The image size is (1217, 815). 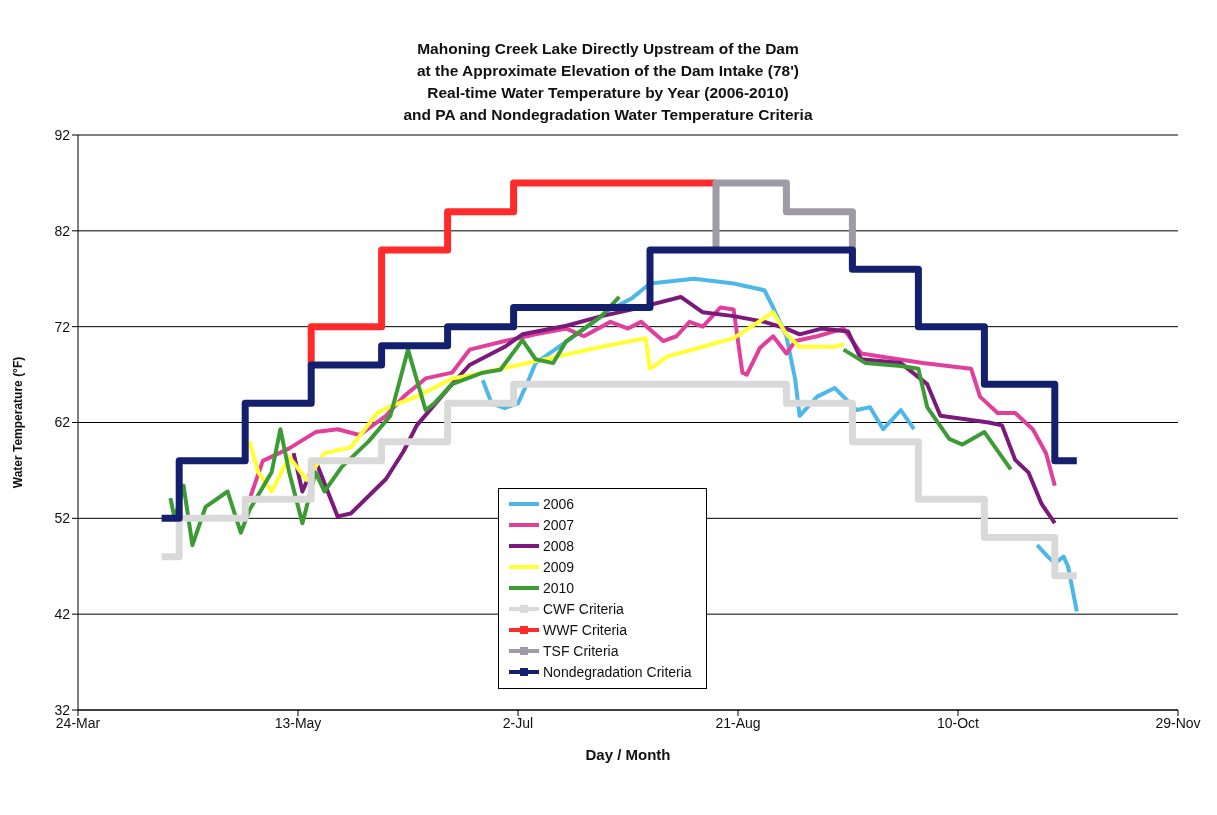 What do you see at coordinates (18, 422) in the screenshot?
I see `y-axis-title: Water Temperature (°F)` at bounding box center [18, 422].